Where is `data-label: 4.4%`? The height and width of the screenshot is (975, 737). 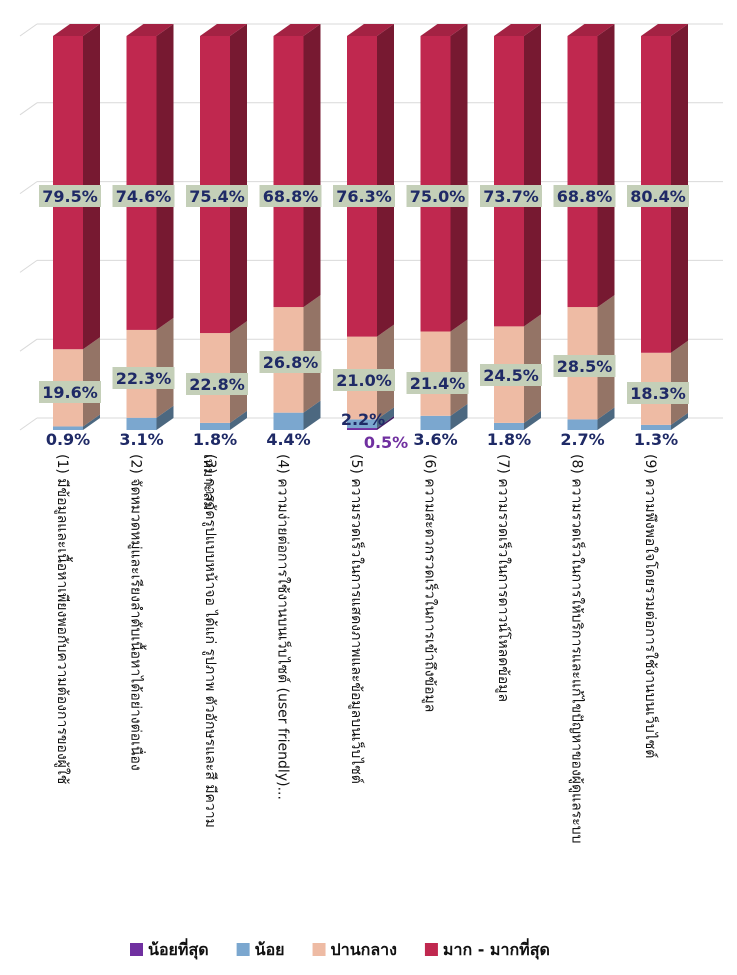
data-label: 4.4% is located at coordinates (288, 439).